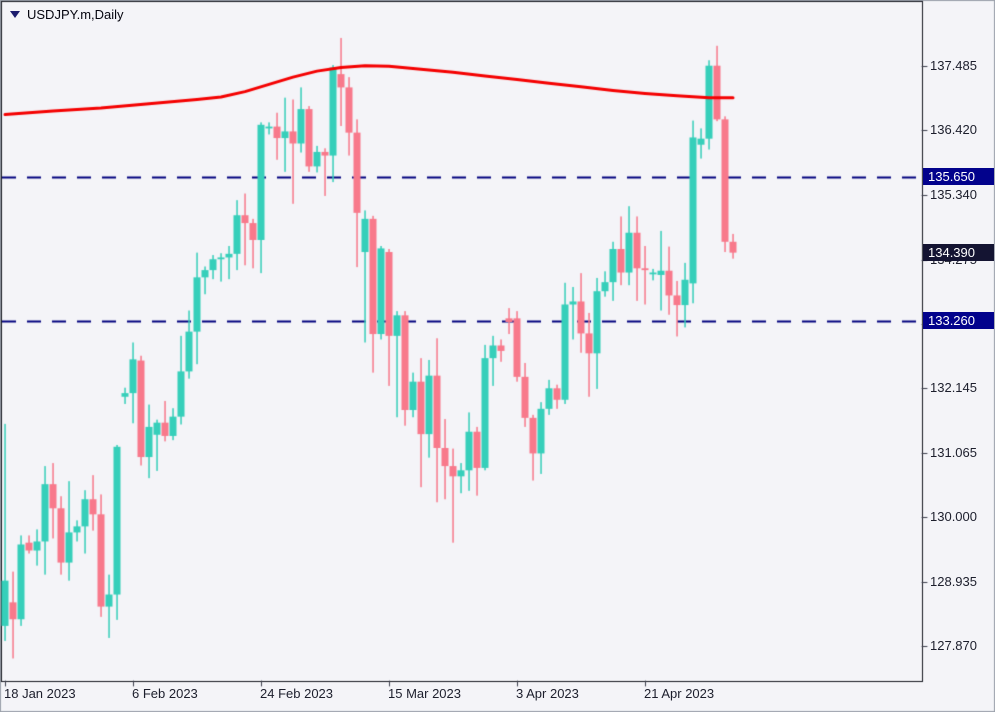  What do you see at coordinates (297, 693) in the screenshot?
I see `x-axis-date-label: 24 Feb 2023` at bounding box center [297, 693].